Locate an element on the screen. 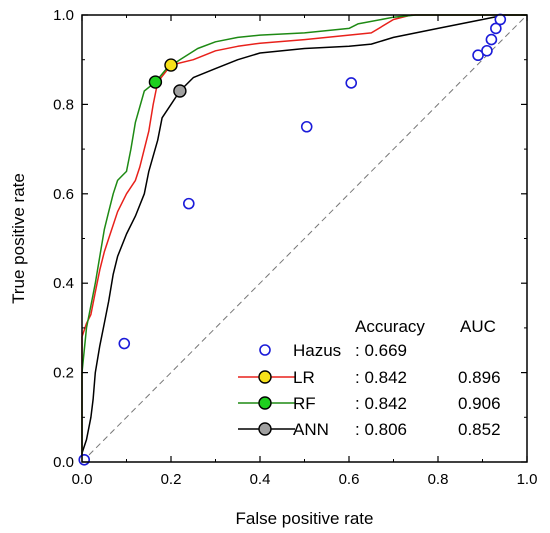 The image size is (550, 533). y-tick-label: 0.8 is located at coordinates (63, 104).